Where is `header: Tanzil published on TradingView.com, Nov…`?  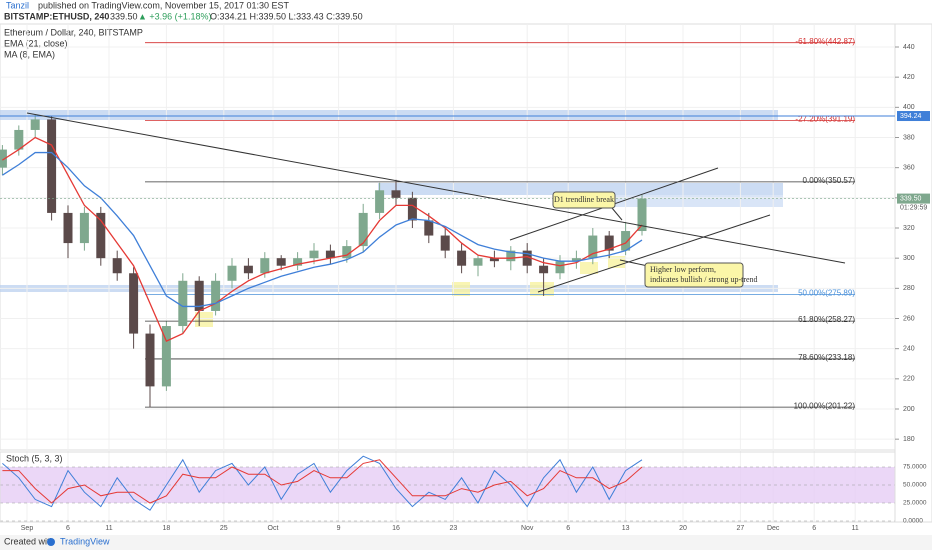 header: Tanzil published on TradingView.com, Nov… is located at coordinates (183, 10).